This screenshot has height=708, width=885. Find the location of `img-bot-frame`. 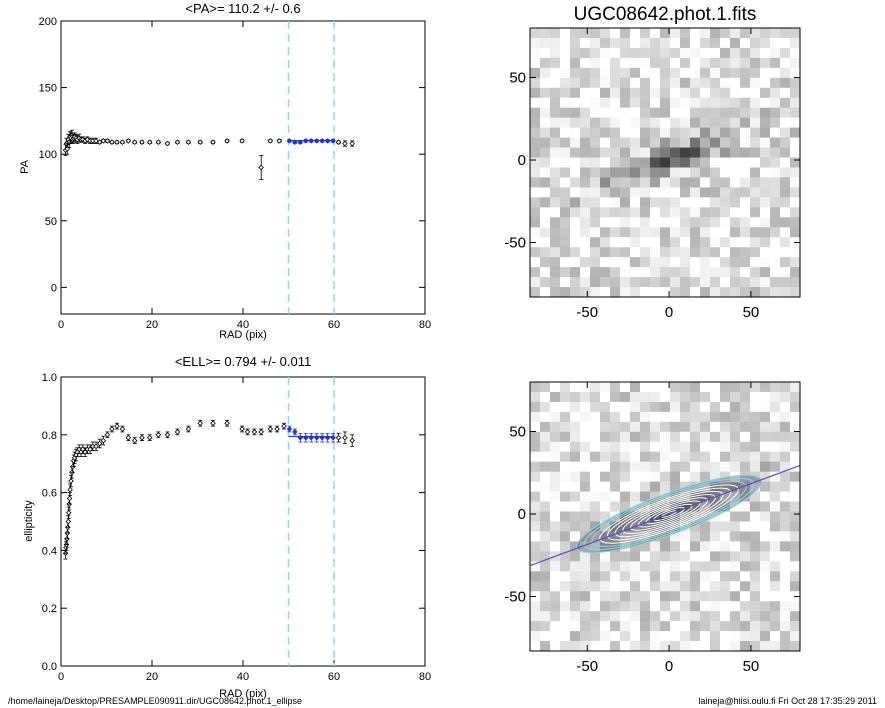

img-bot-frame is located at coordinates (665, 516).